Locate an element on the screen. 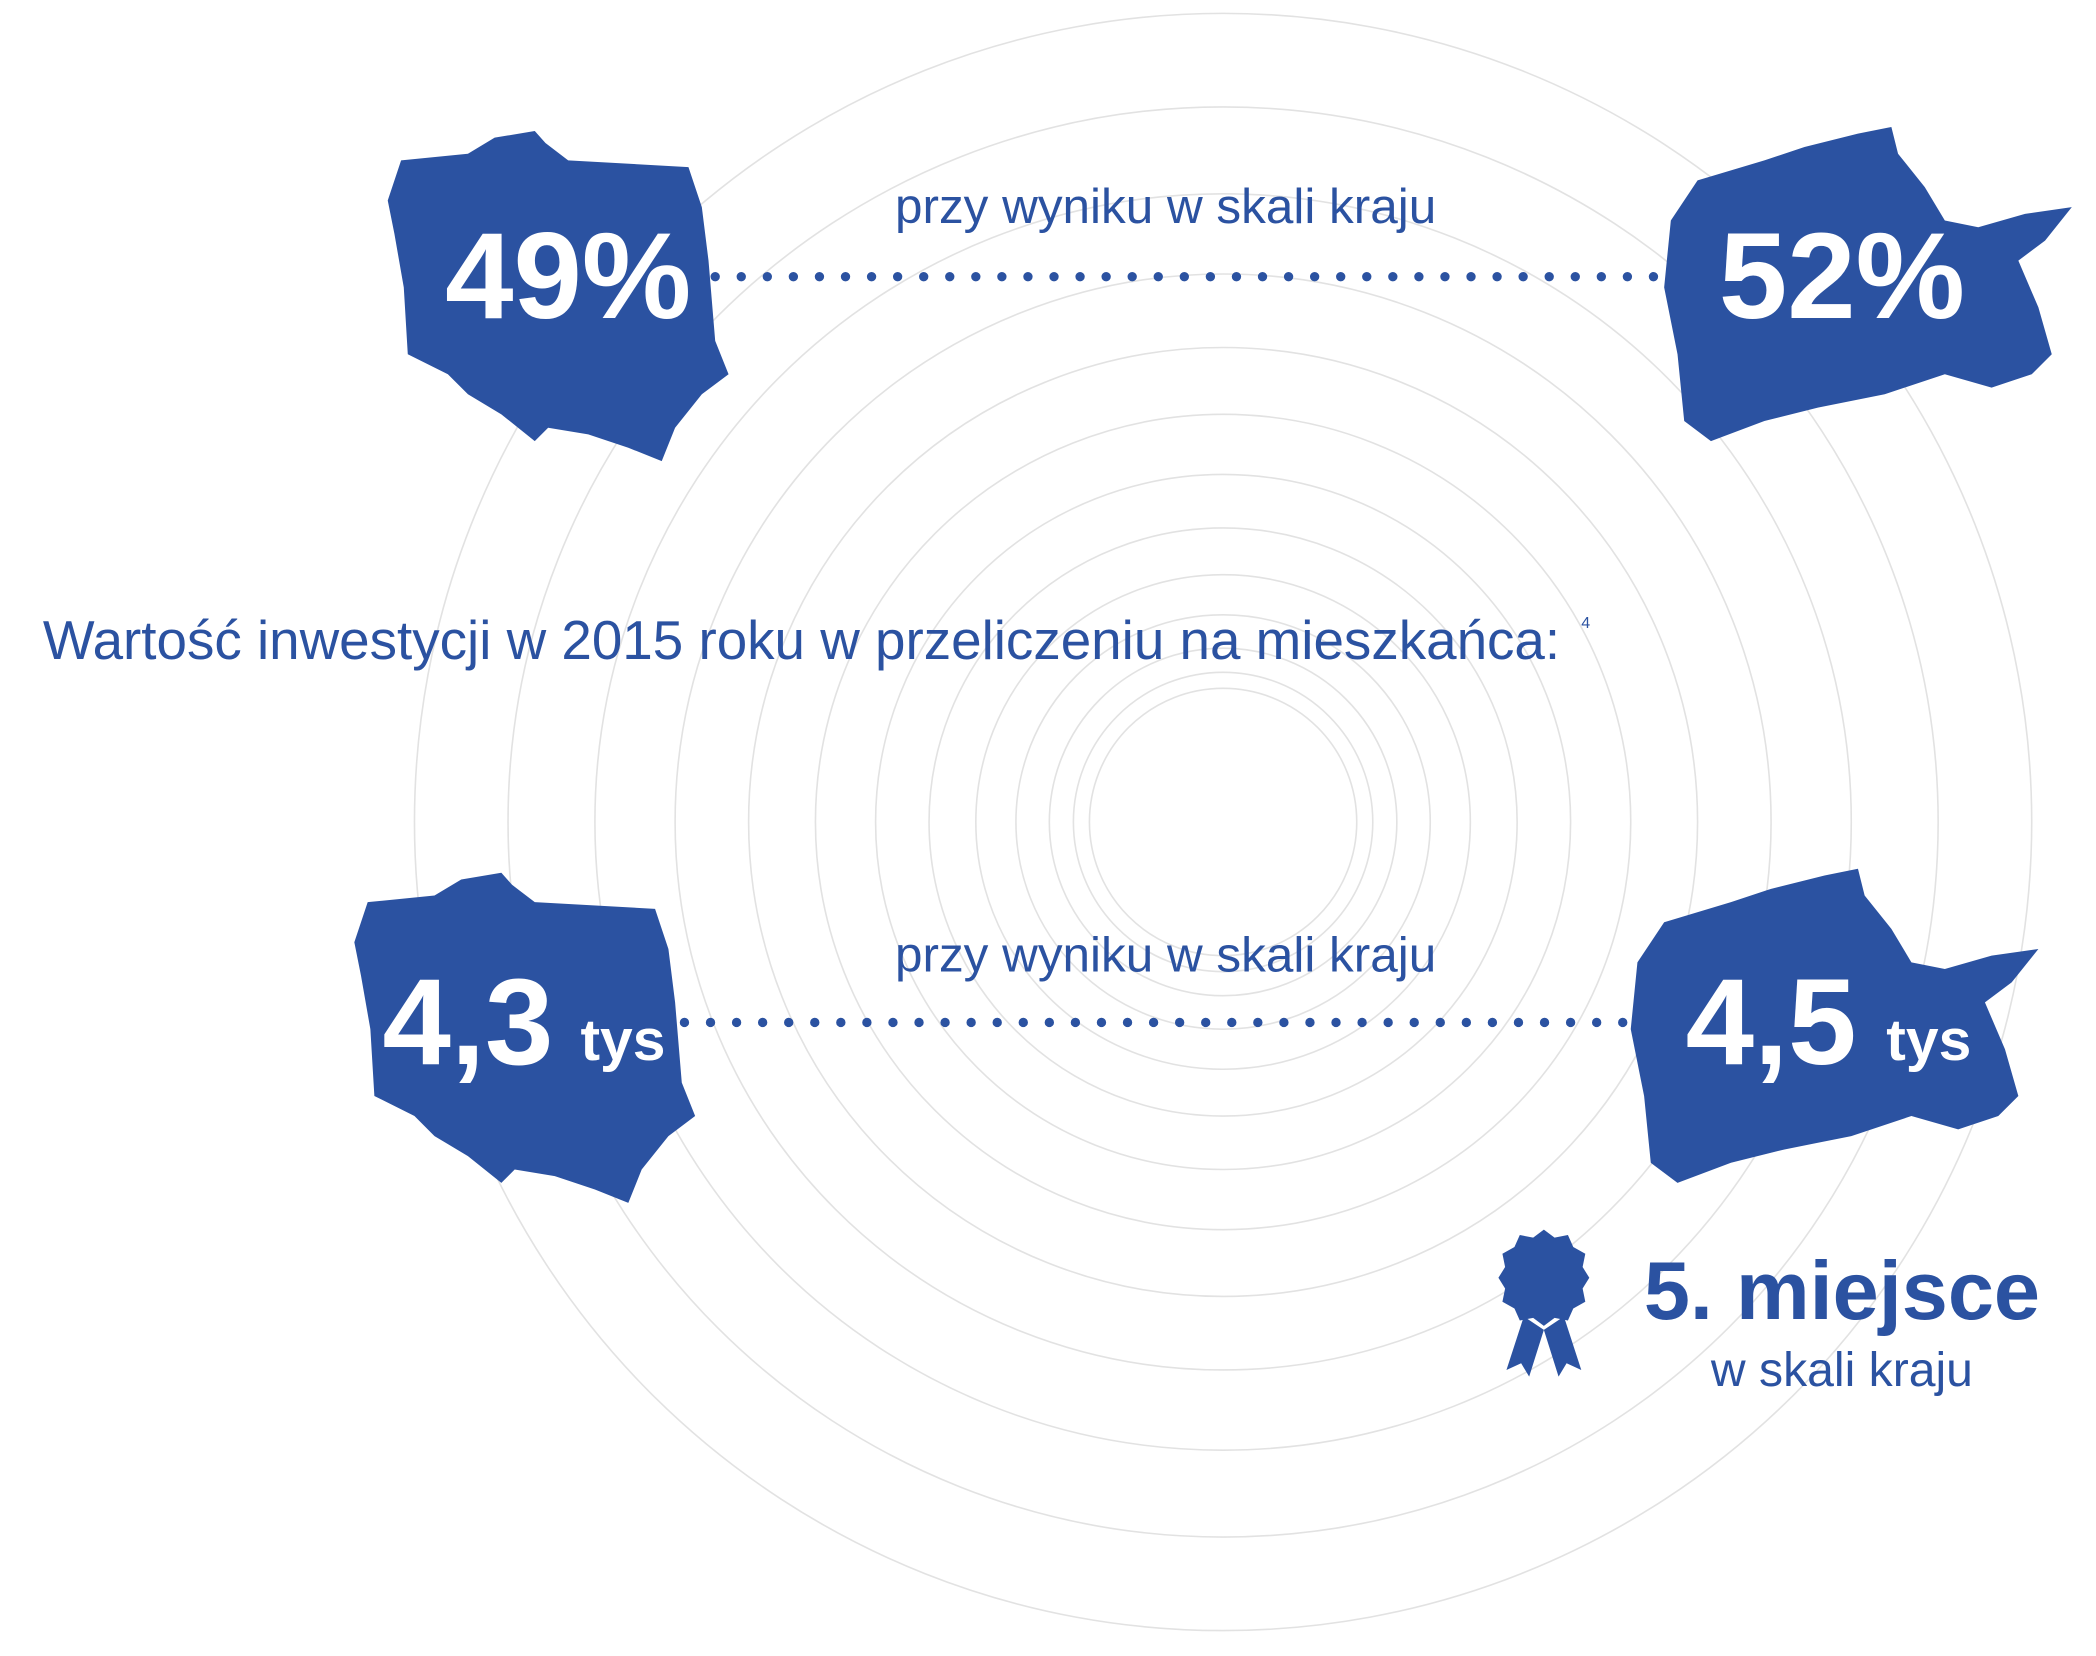 The height and width of the screenshot is (1656, 2096). poland-value: 49% is located at coordinates (568, 276).